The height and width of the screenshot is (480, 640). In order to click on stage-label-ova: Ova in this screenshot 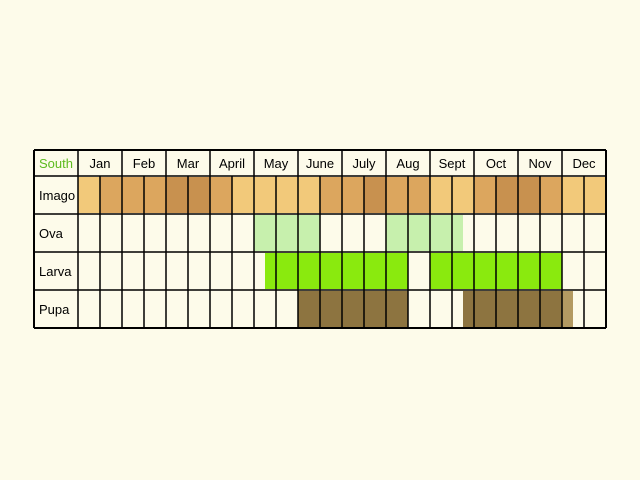, I will do `click(51, 233)`.